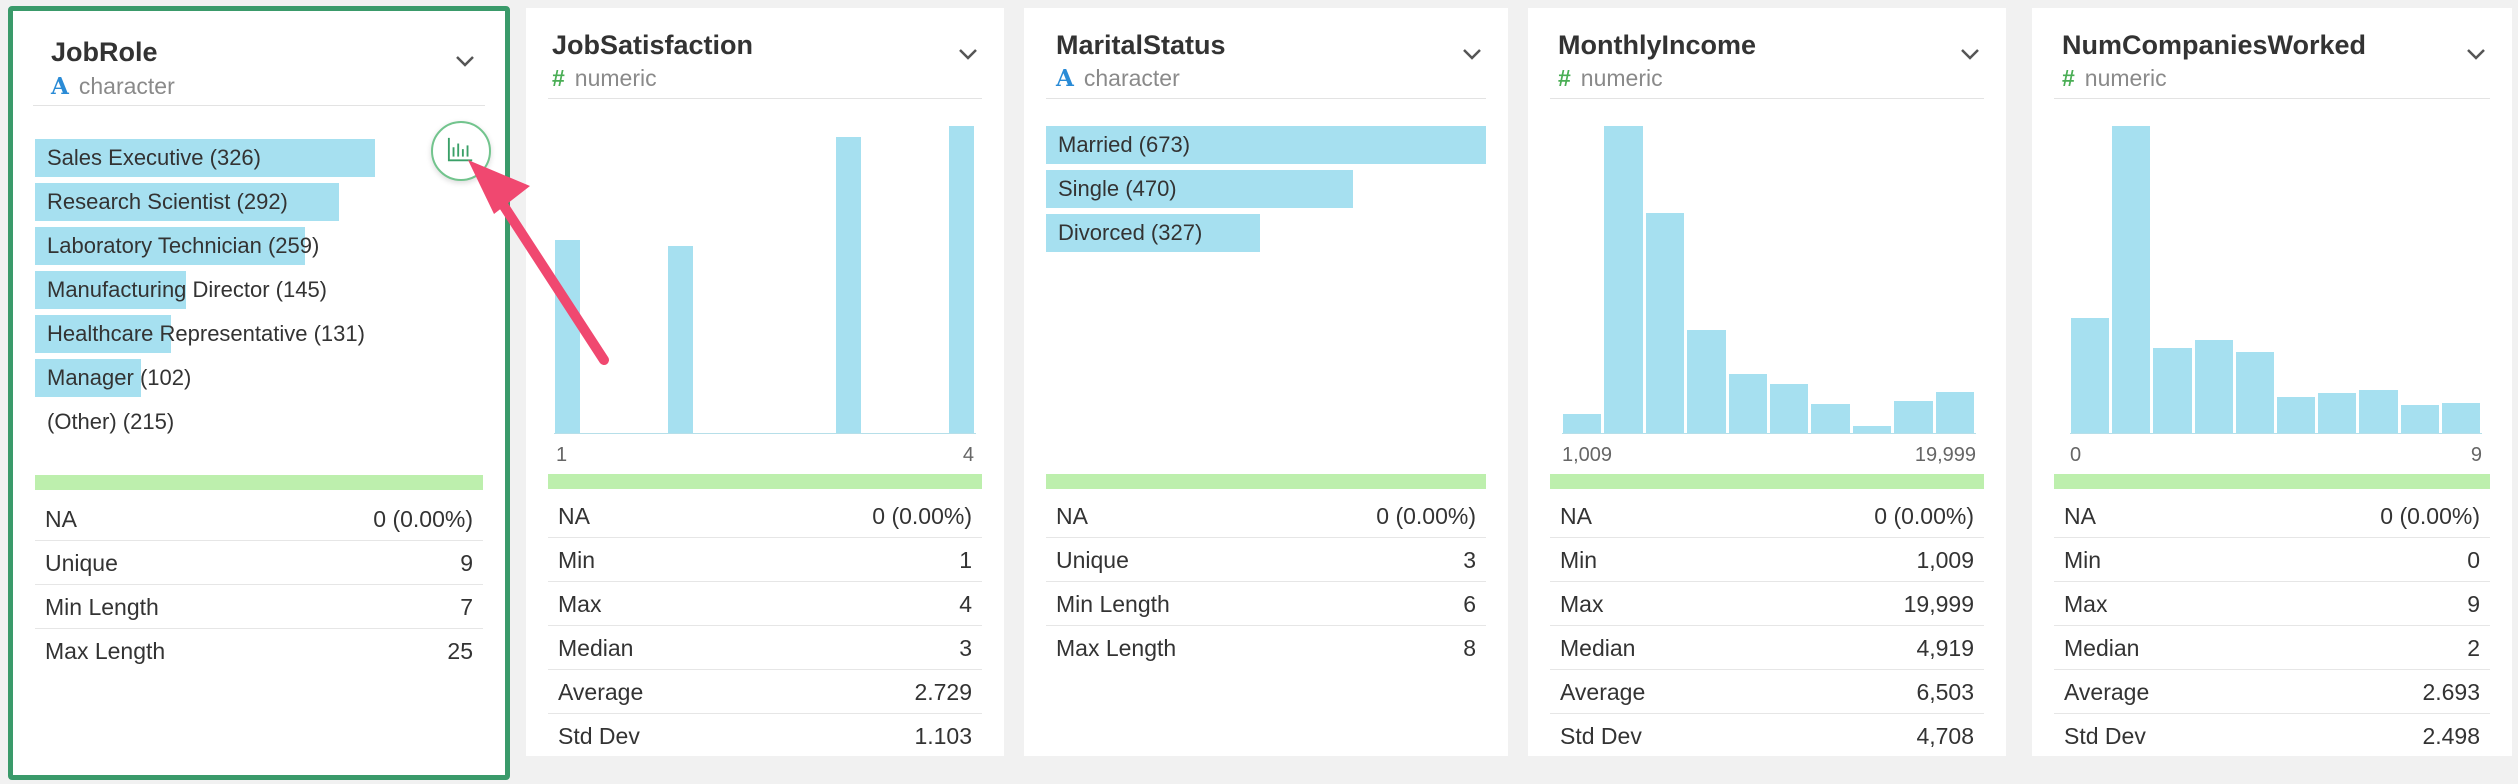  What do you see at coordinates (2473, 604) in the screenshot?
I see `stat-value: 9` at bounding box center [2473, 604].